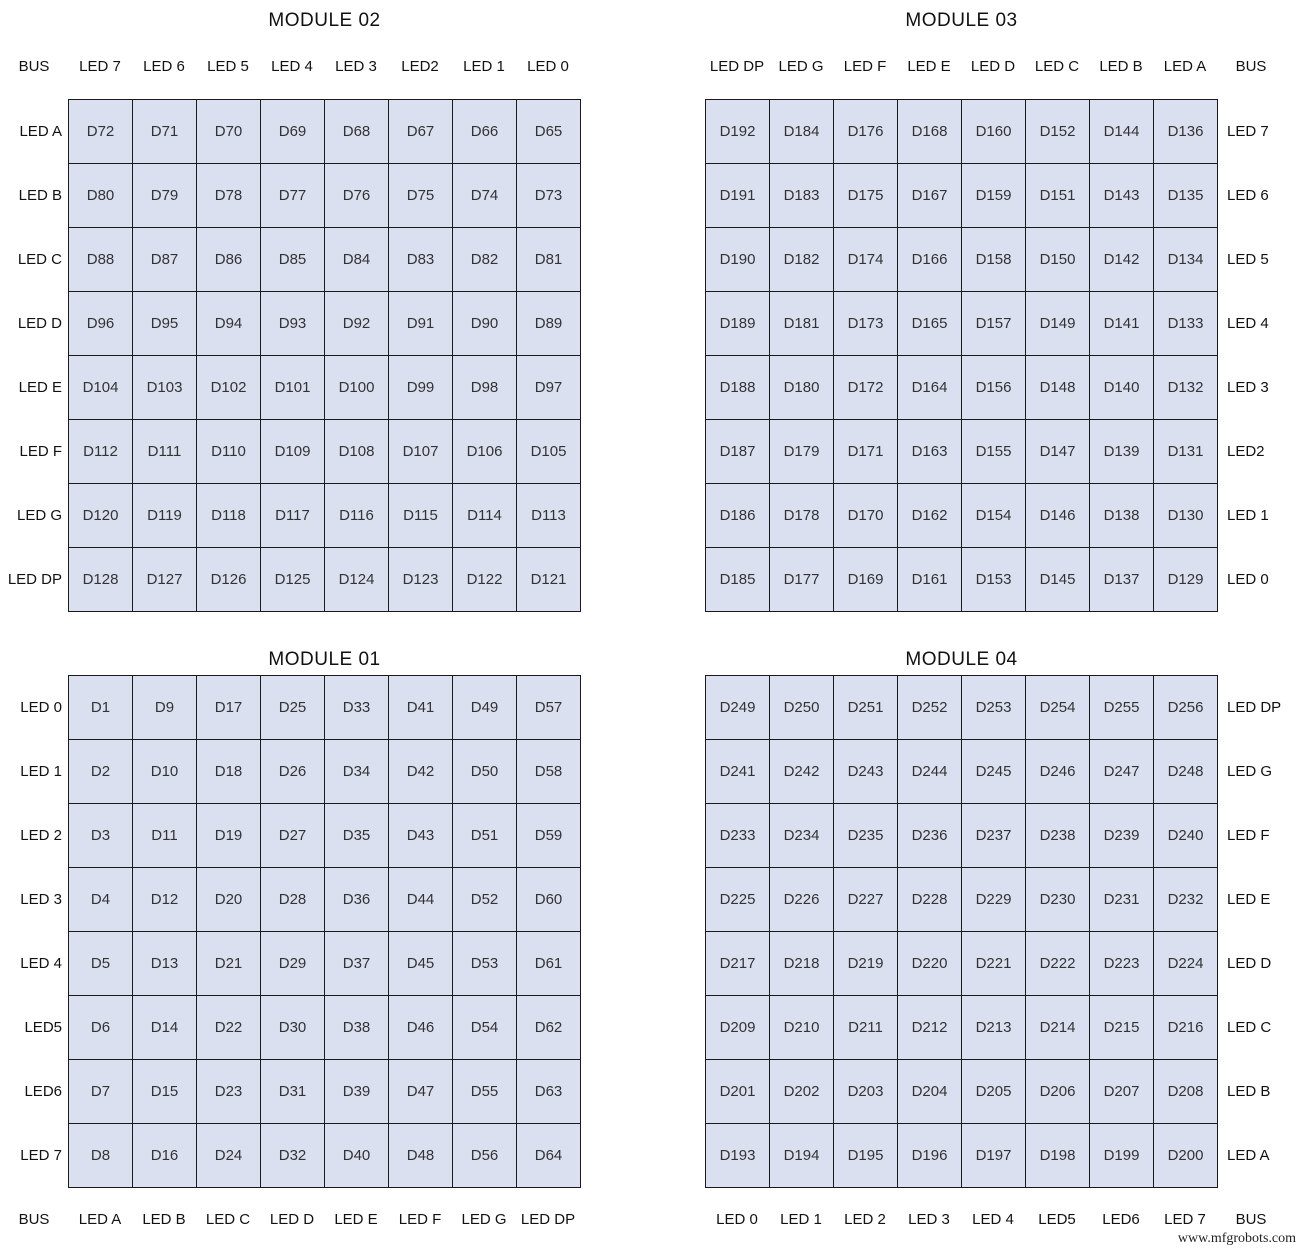  What do you see at coordinates (1121, 835) in the screenshot?
I see `diode-cell: D239` at bounding box center [1121, 835].